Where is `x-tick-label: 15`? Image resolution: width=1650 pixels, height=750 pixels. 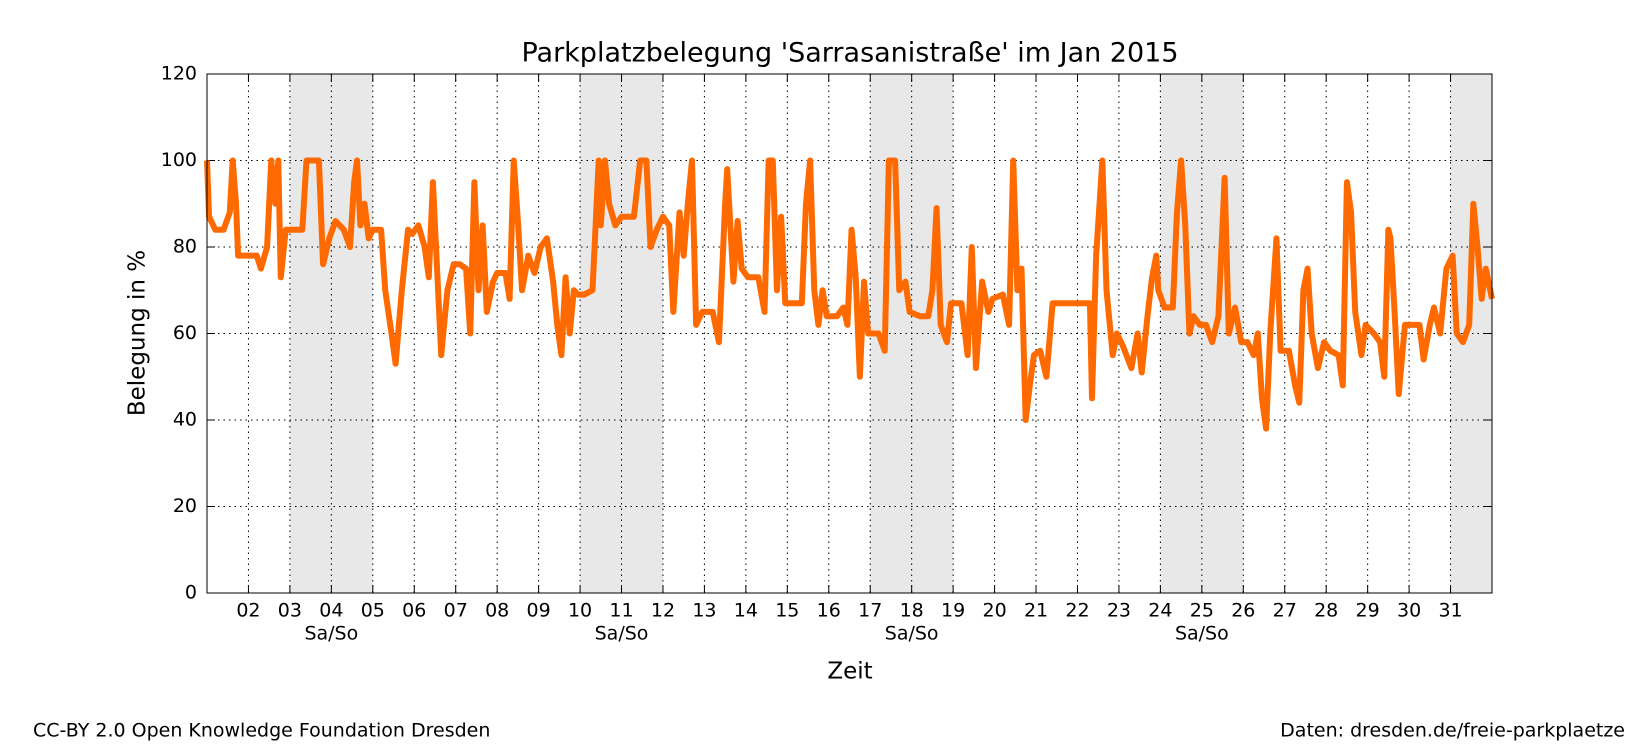
x-tick-label: 15 is located at coordinates (787, 611).